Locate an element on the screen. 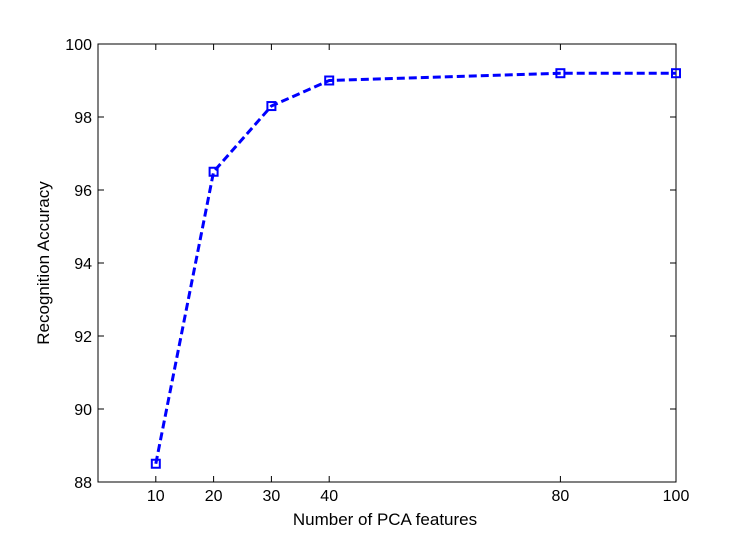 This screenshot has width=746, height=540. y-tick-label: 98 is located at coordinates (83, 118).